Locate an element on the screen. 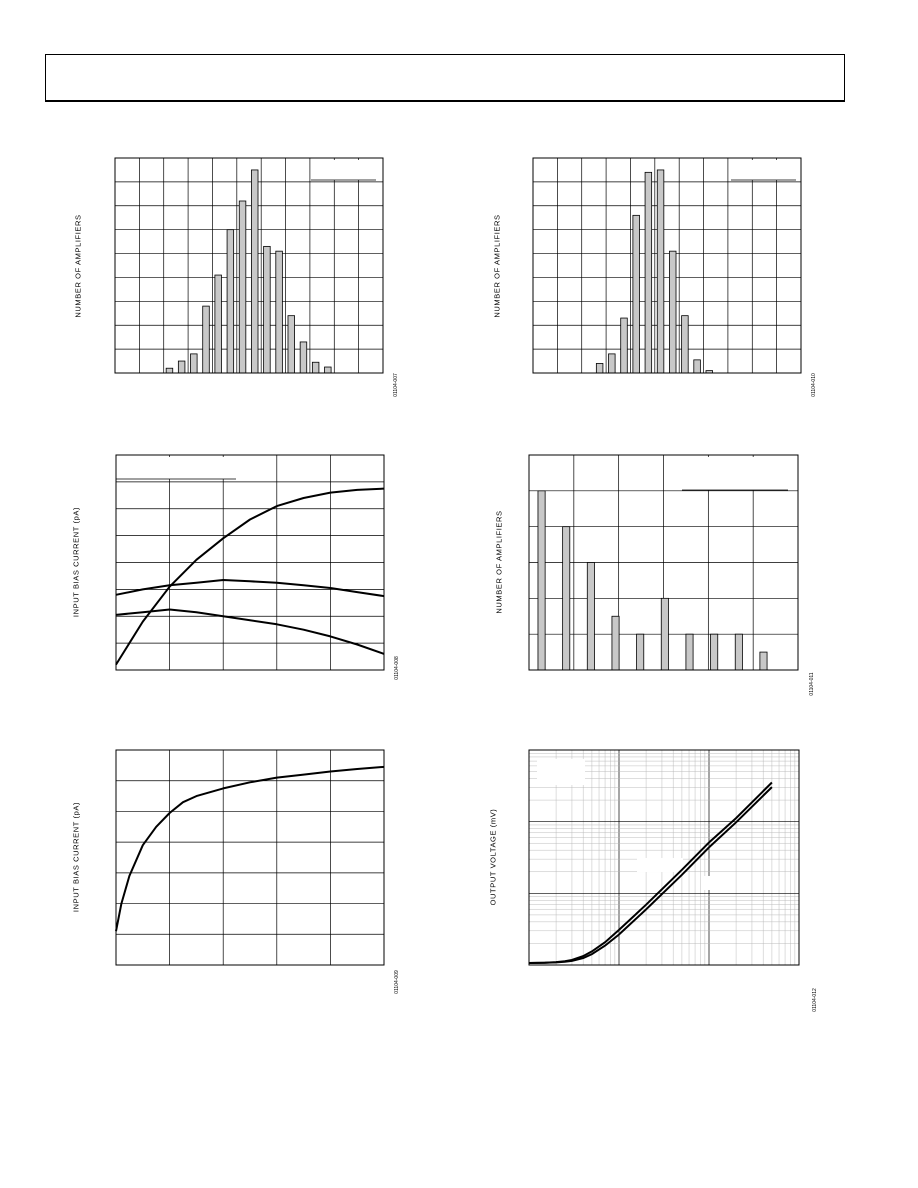  page-header-box is located at coordinates (445, 78).